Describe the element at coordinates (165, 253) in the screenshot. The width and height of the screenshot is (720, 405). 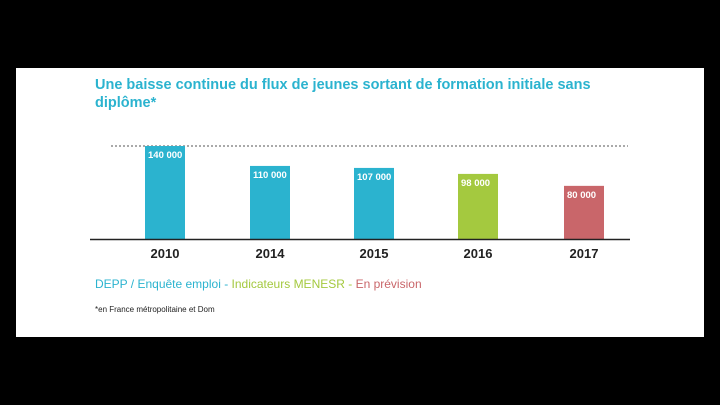
I see `x-tick-label: 2010` at that location.